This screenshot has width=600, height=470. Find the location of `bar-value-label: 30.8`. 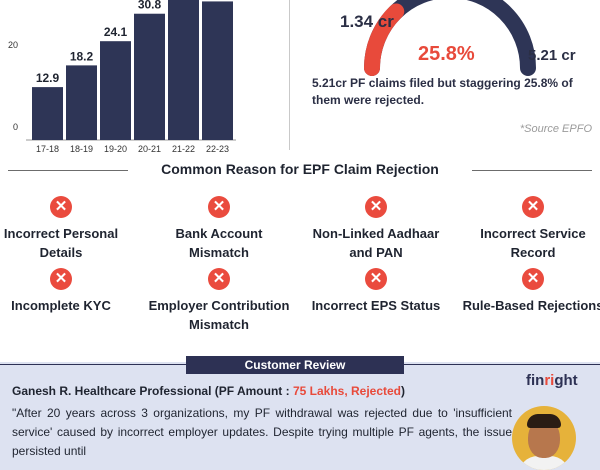

bar-value-label: 30.8 is located at coordinates (150, 6).